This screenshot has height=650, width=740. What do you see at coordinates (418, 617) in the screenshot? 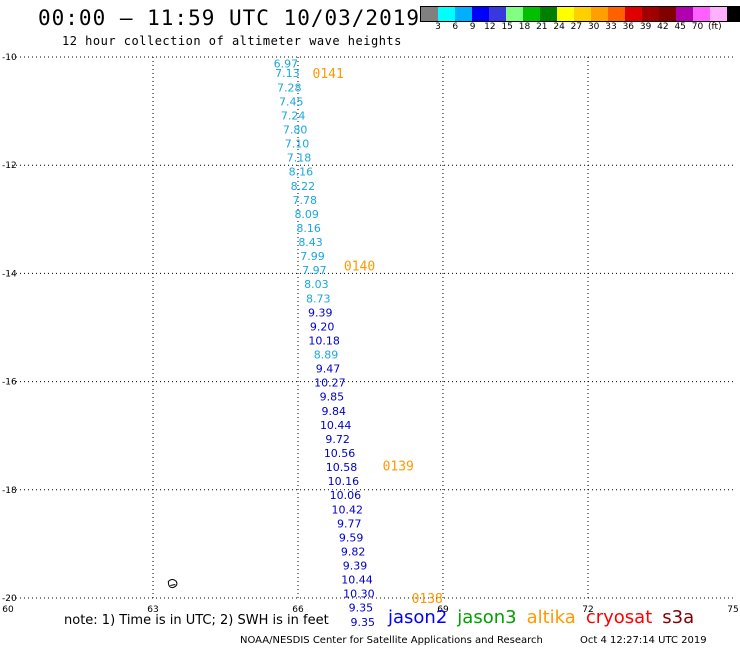
I see `satellite-name-jason2: jason2` at bounding box center [418, 617].